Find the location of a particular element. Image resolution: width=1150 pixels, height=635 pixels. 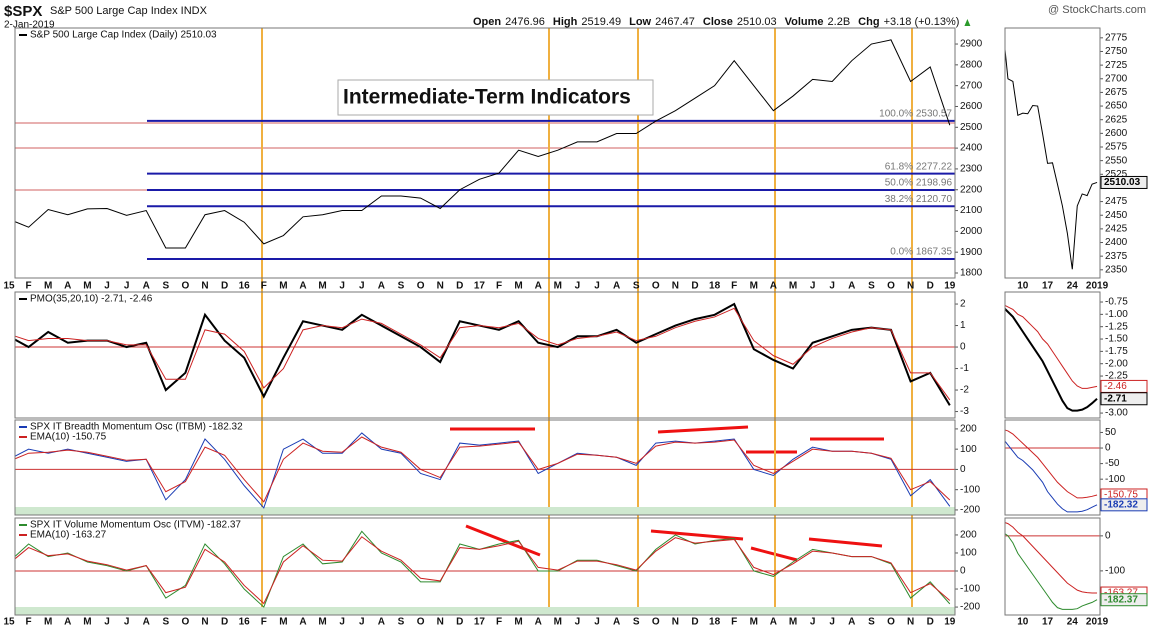

y-tick-label: -2.25 is located at coordinates (1116, 376).